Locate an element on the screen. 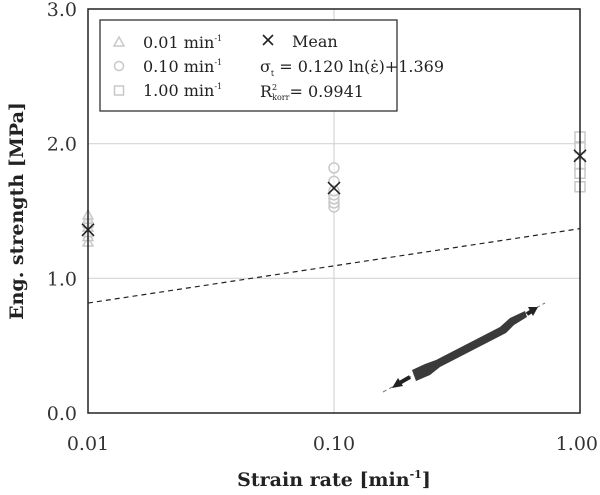 This screenshot has height=495, width=600. r-squared: R2 korr= 0.9941 is located at coordinates (312, 92).